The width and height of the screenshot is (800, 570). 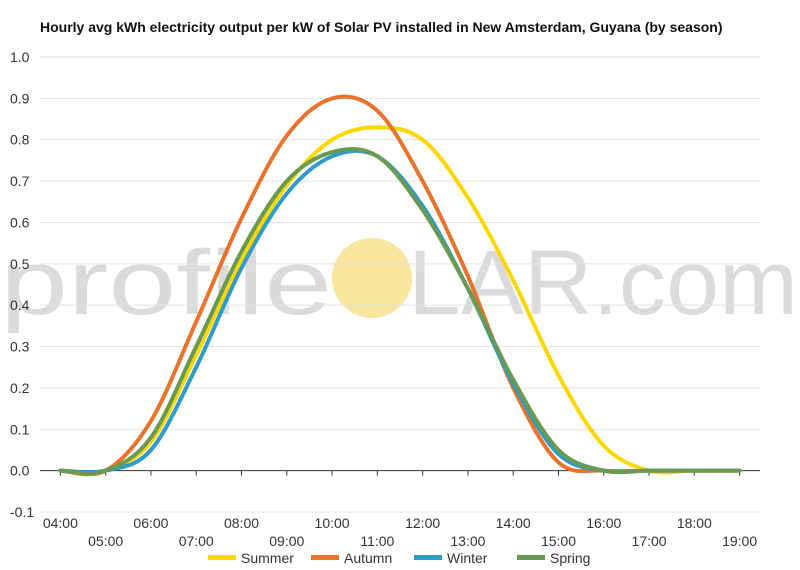 I want to click on legend-swatch-summer, so click(x=222, y=557).